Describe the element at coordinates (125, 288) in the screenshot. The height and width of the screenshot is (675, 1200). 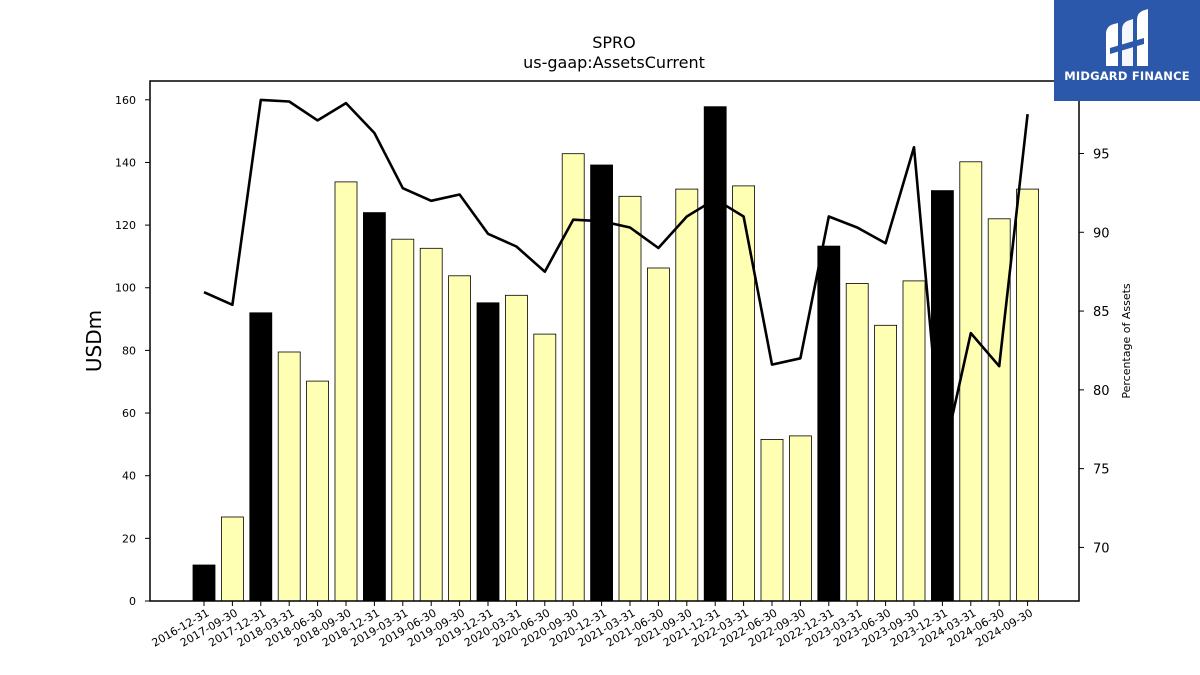
I see `y-tick-label-100: 100` at that location.